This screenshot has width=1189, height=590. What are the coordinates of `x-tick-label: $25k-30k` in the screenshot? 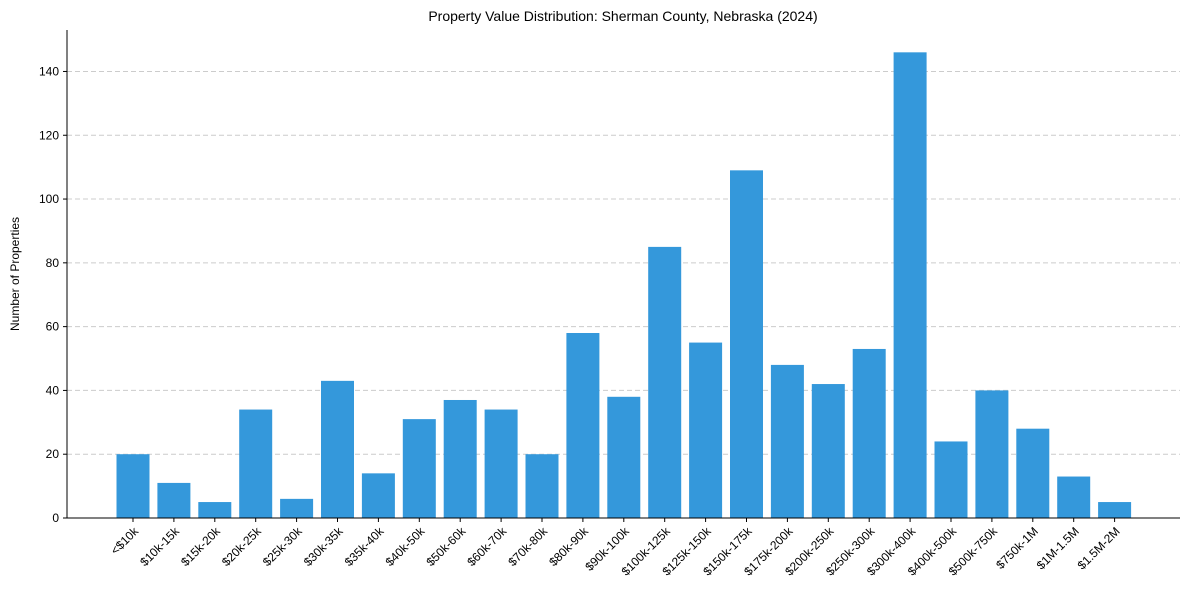 It's located at (283, 547).